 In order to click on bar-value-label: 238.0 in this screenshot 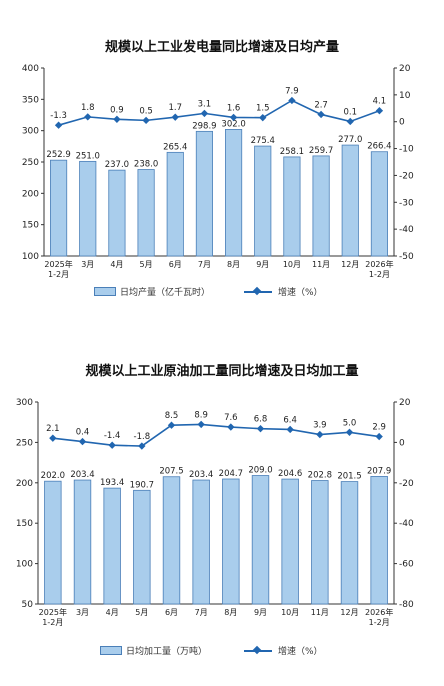, I will do `click(146, 165)`.